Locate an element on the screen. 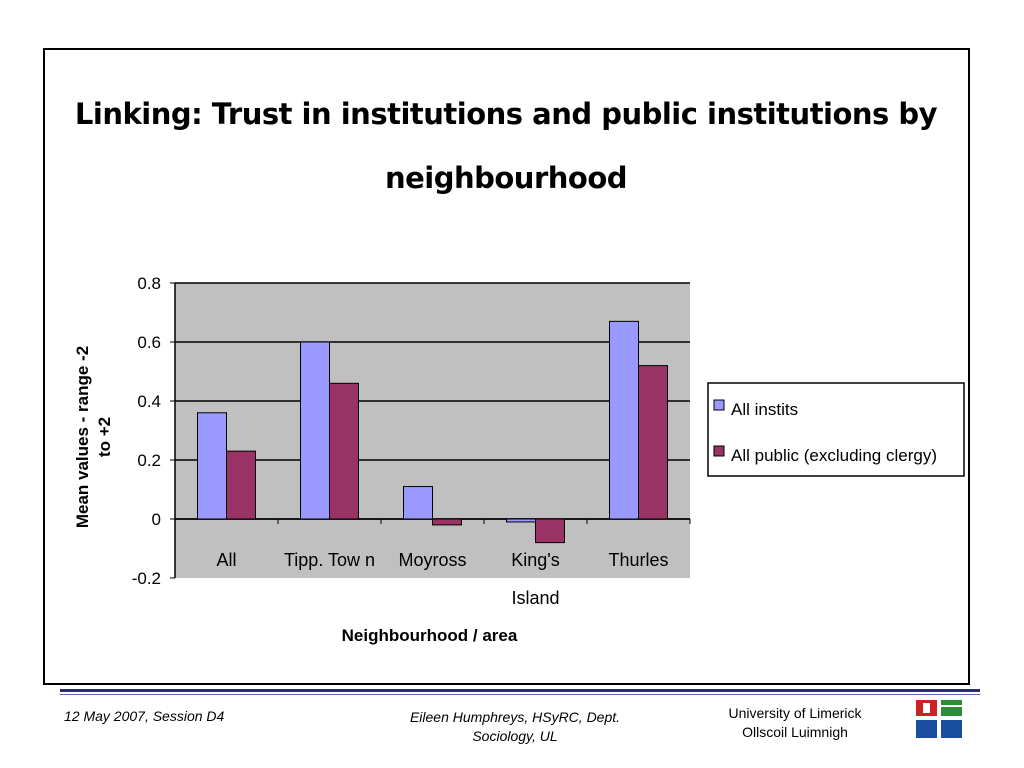 Image resolution: width=1024 pixels, height=768 pixels. y-tick-label: 0.8 is located at coordinates (149, 283).